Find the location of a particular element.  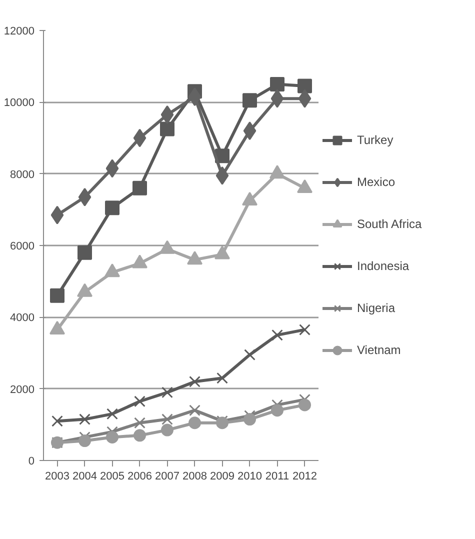

y-tick-label: 0 is located at coordinates (31, 462).